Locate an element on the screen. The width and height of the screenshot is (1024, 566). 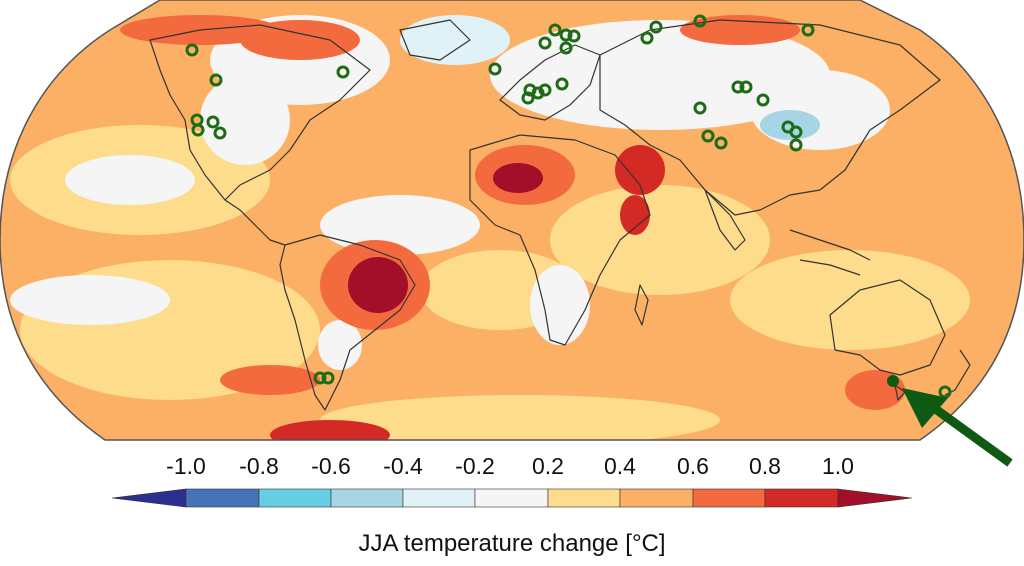
highlight-arrow is located at coordinates (957, 427).